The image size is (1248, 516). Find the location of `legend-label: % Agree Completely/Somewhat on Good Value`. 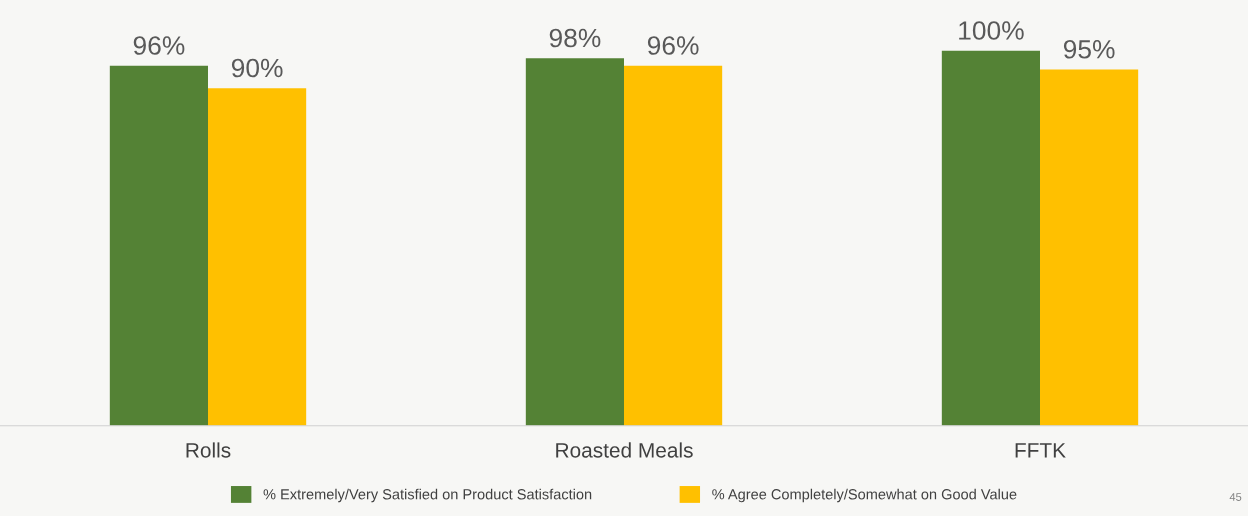

legend-label: % Agree Completely/Somewhat on Good Value is located at coordinates (864, 495).